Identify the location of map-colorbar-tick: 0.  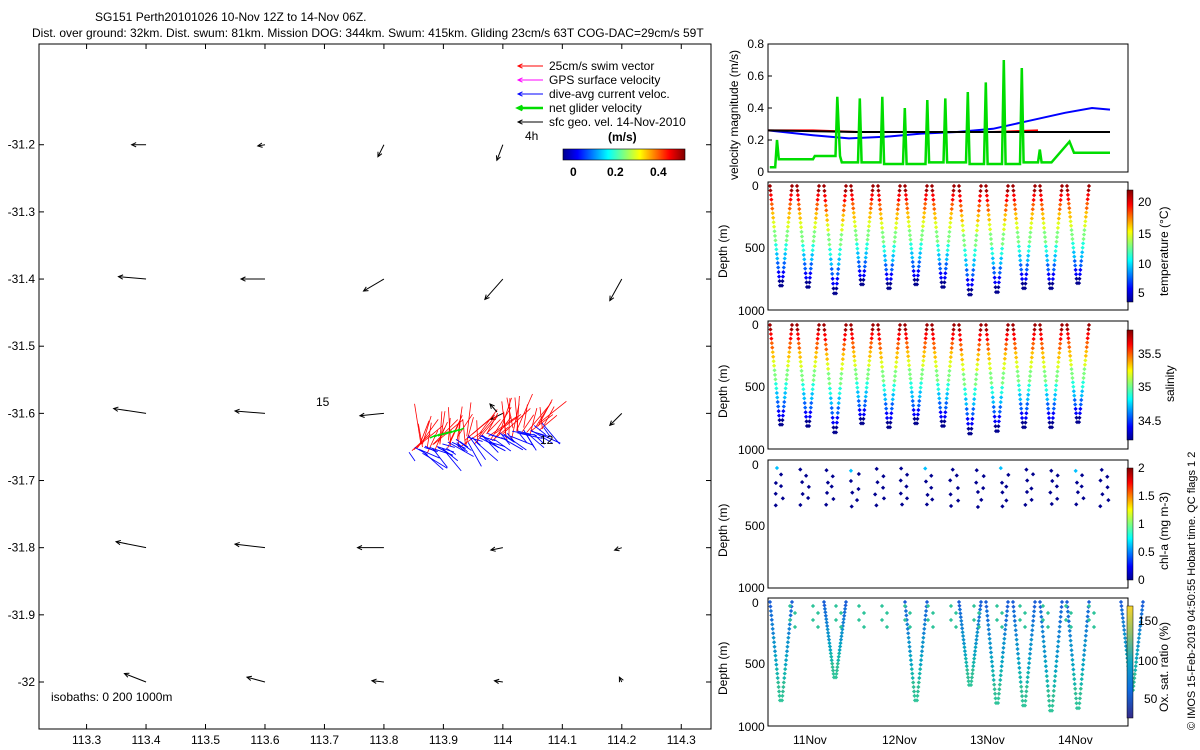
(573, 172).